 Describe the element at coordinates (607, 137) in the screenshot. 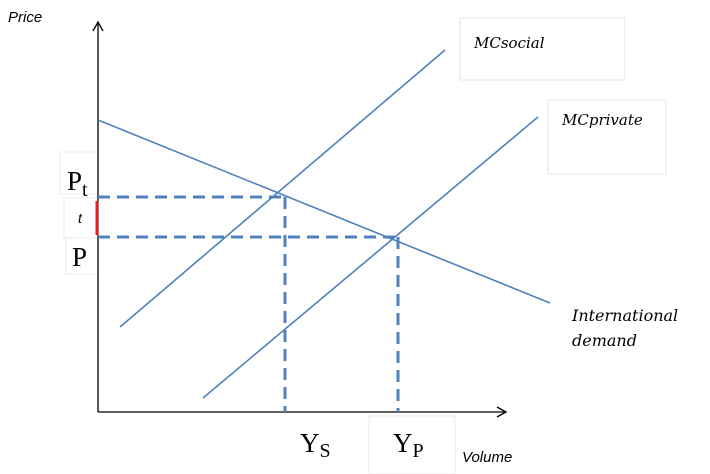

I see `mcprivate-label-box` at that location.